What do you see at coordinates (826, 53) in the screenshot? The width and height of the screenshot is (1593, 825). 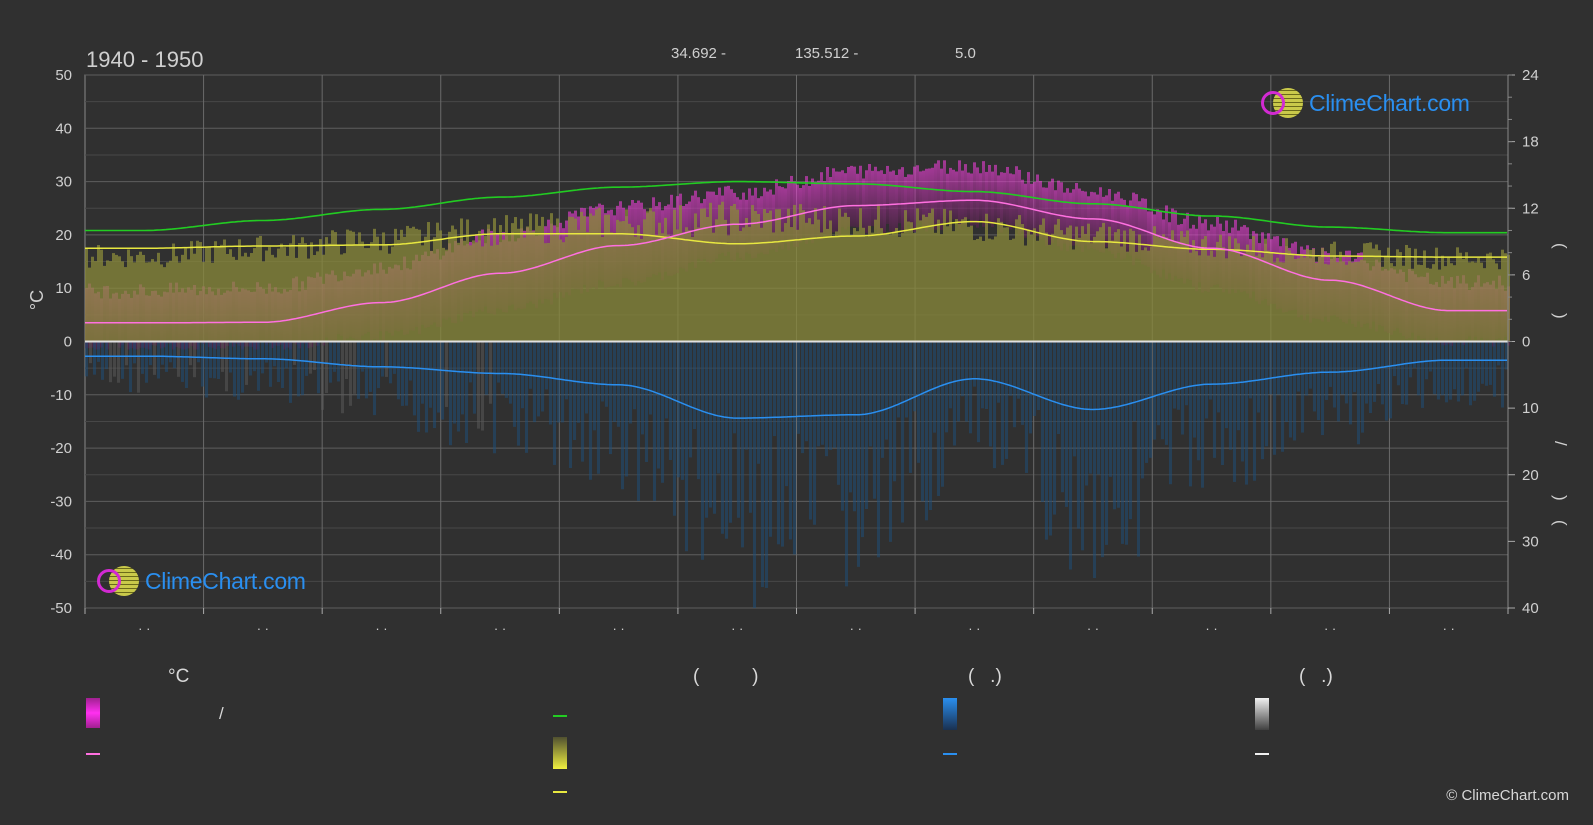 I see `lon-label: 135.512 -` at bounding box center [826, 53].